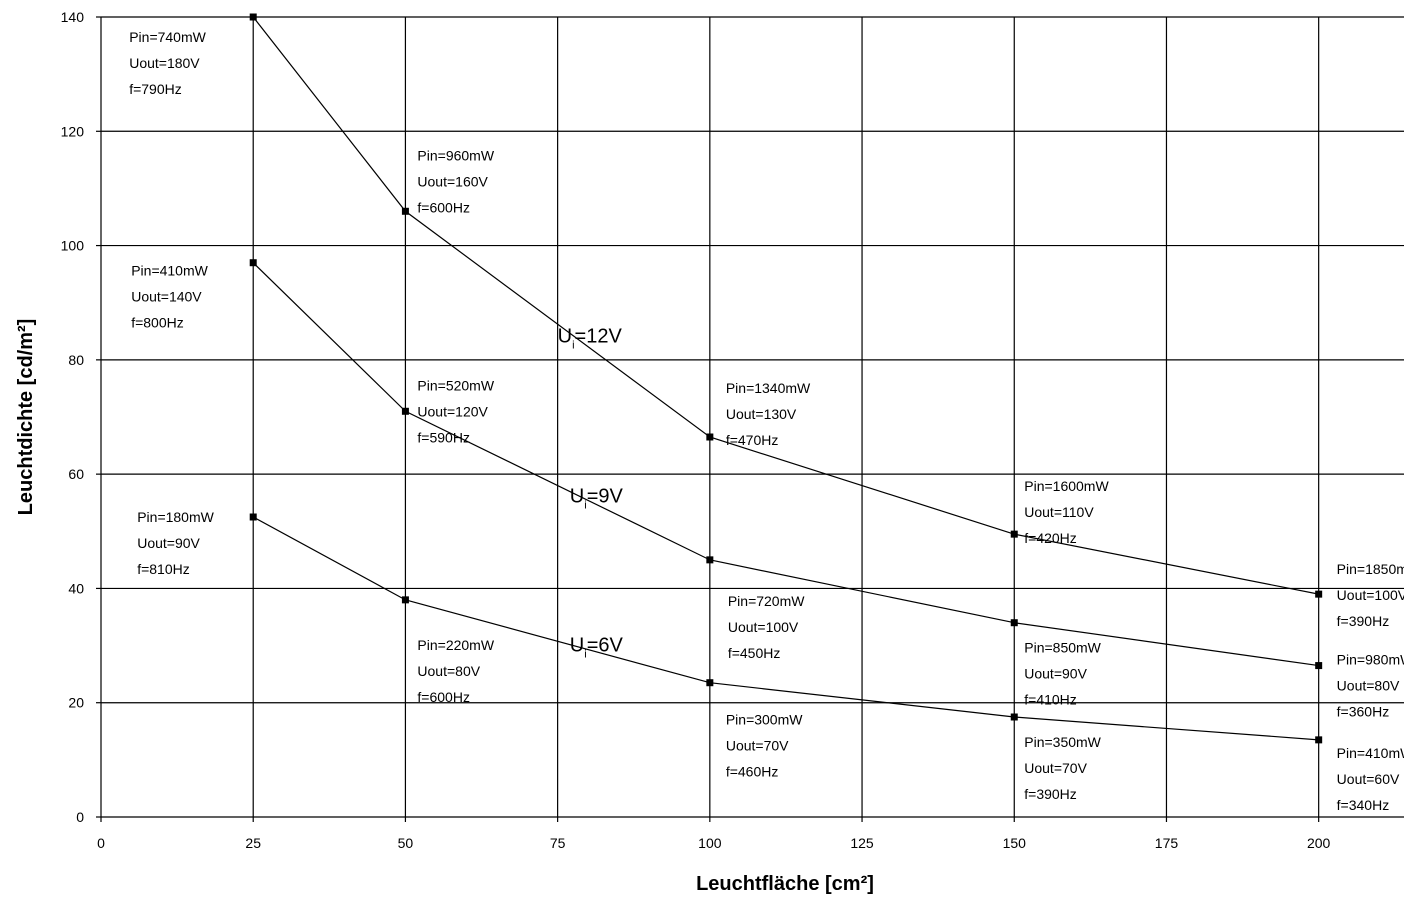 The image size is (1404, 901). I want to click on series-label-rest: =9V, so click(605, 497).